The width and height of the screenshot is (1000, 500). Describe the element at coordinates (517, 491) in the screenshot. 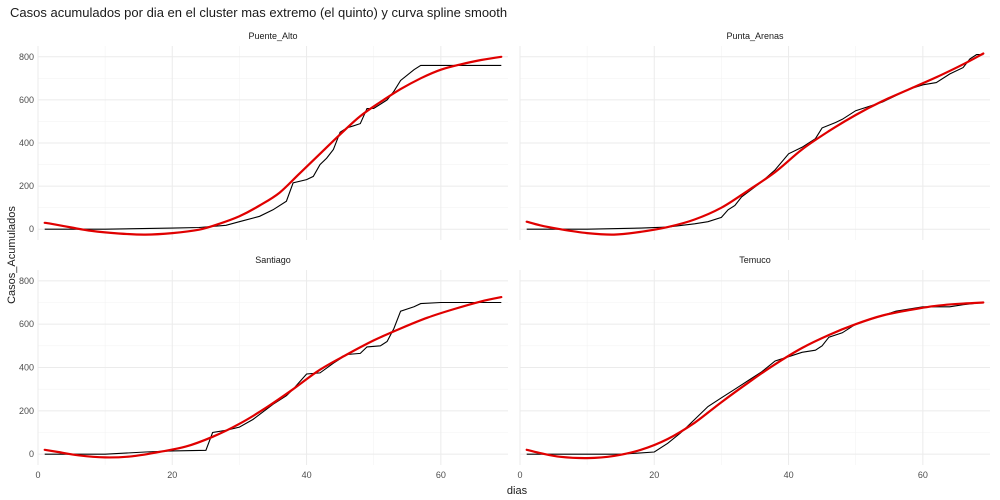

I see `x-axis-label: dias` at that location.